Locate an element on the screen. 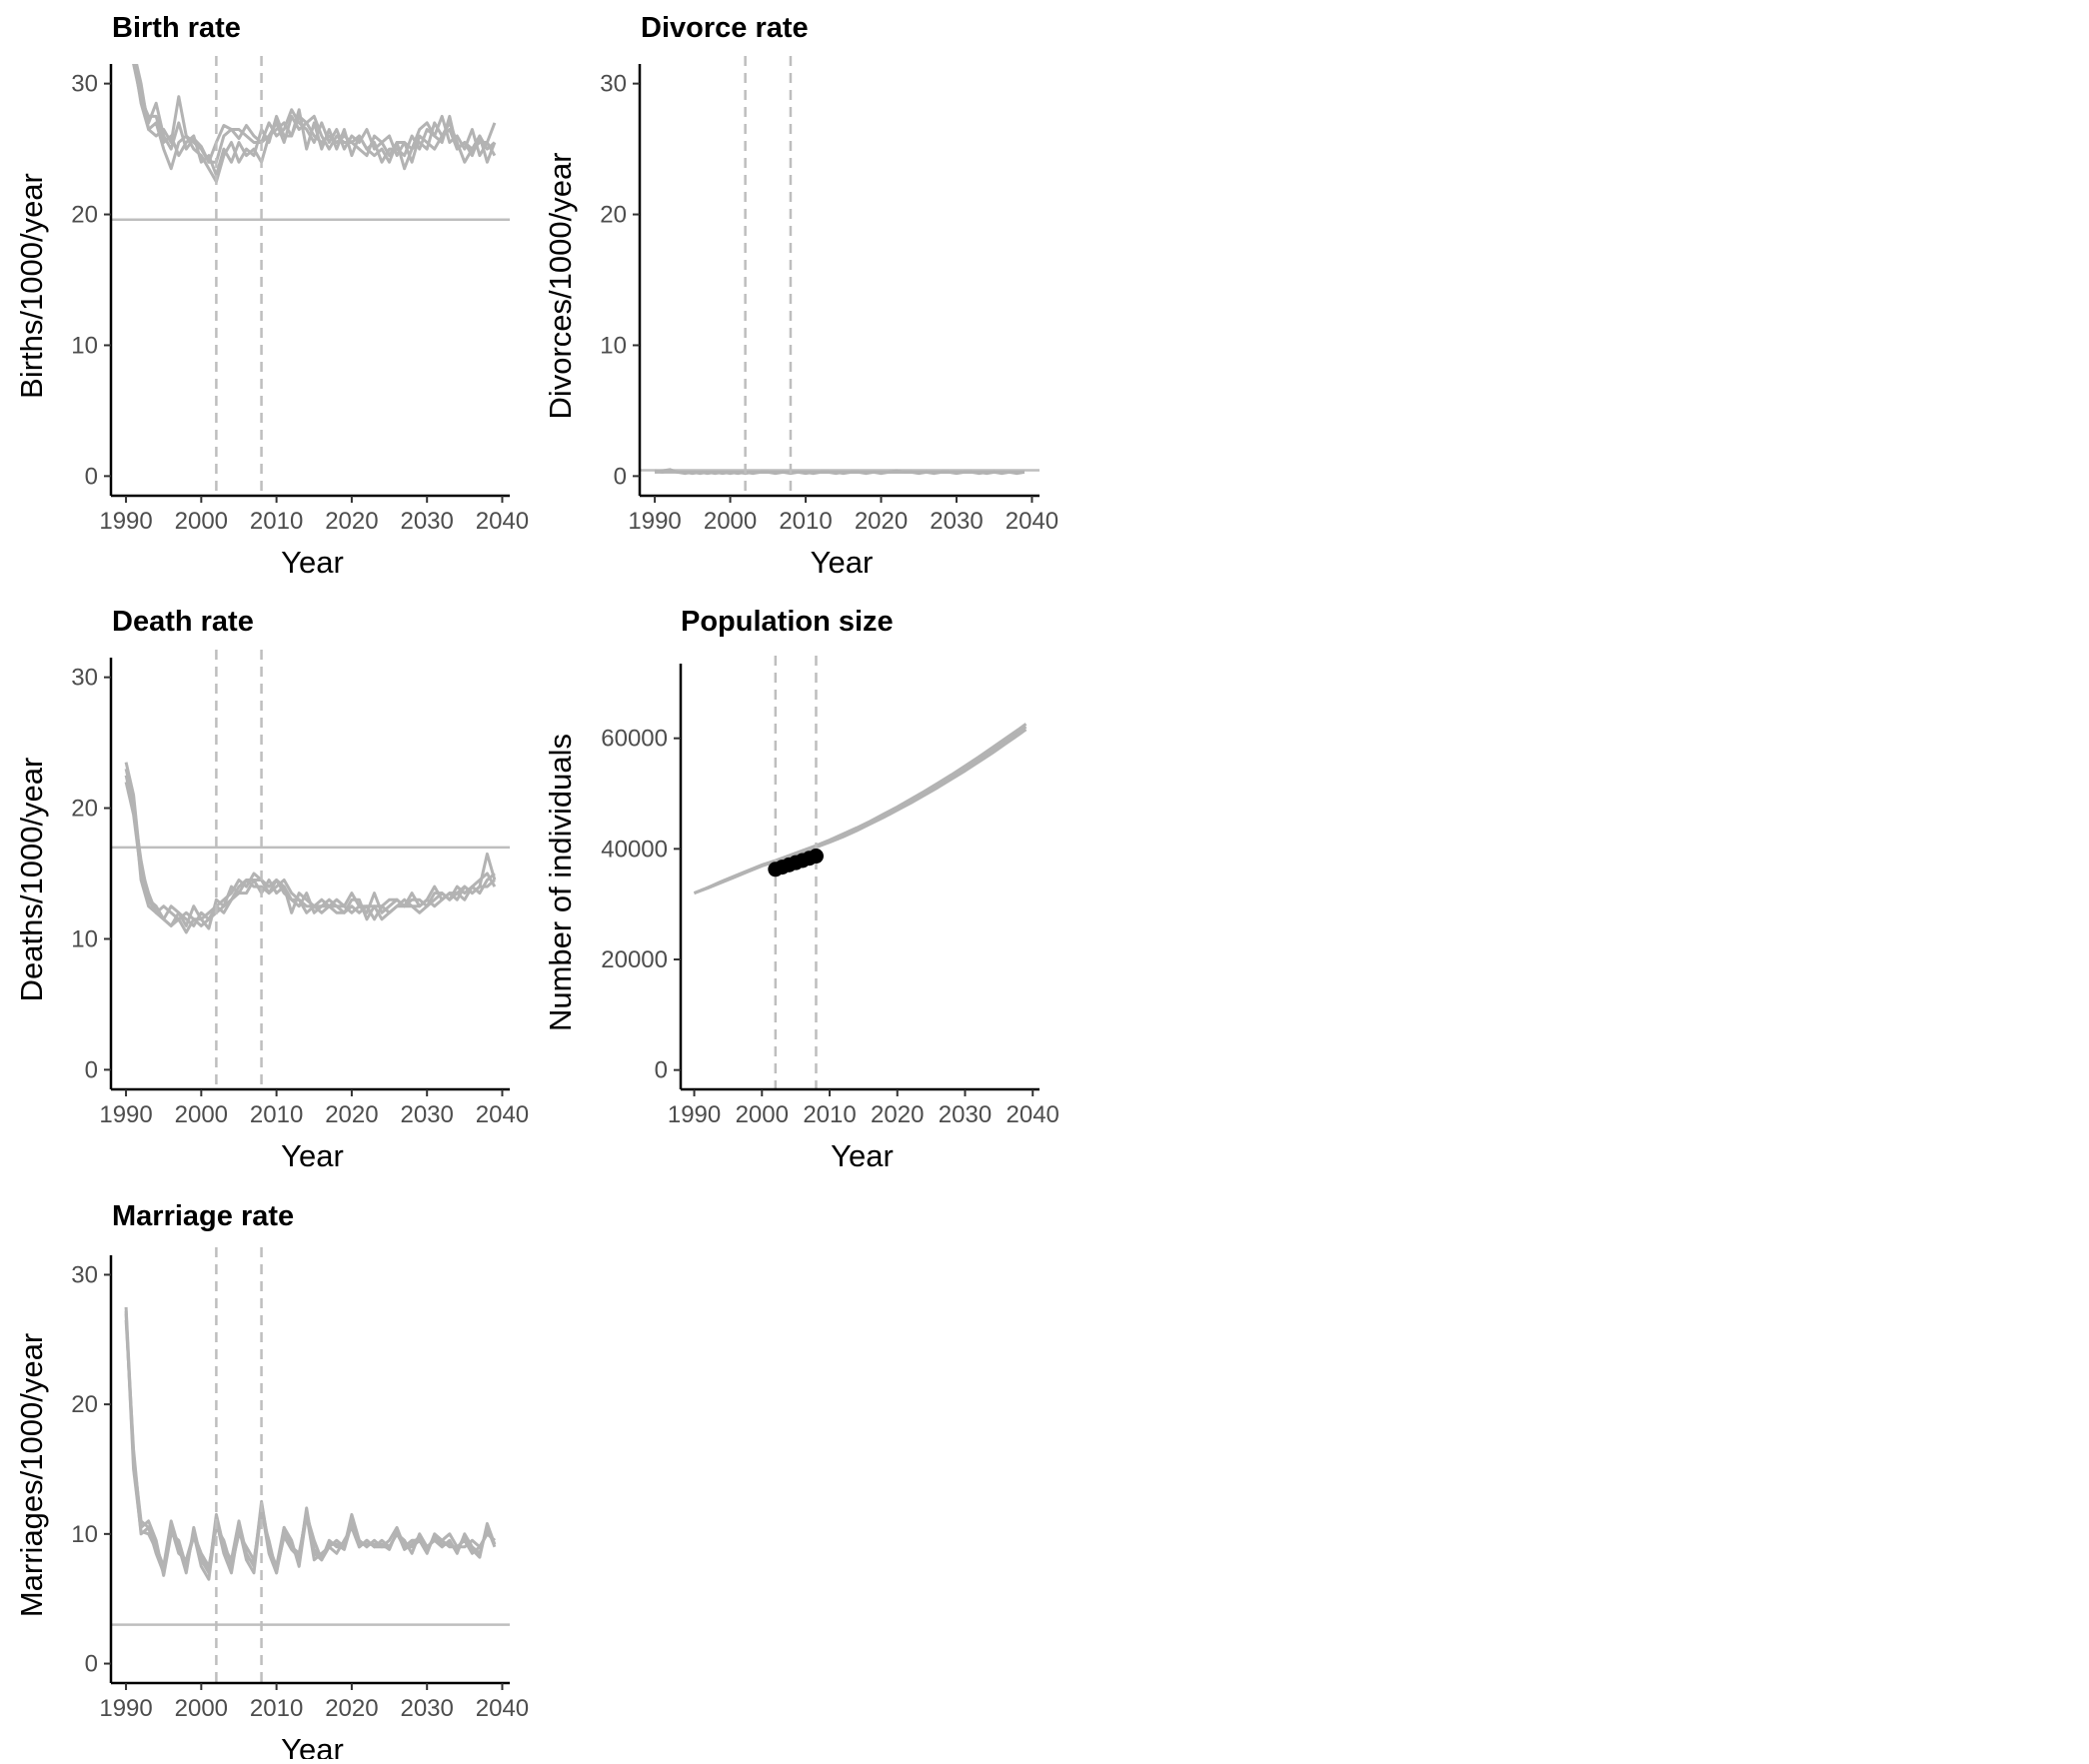 The height and width of the screenshot is (1764, 2089). y-axis-title: Births/1000/year is located at coordinates (31, 286).